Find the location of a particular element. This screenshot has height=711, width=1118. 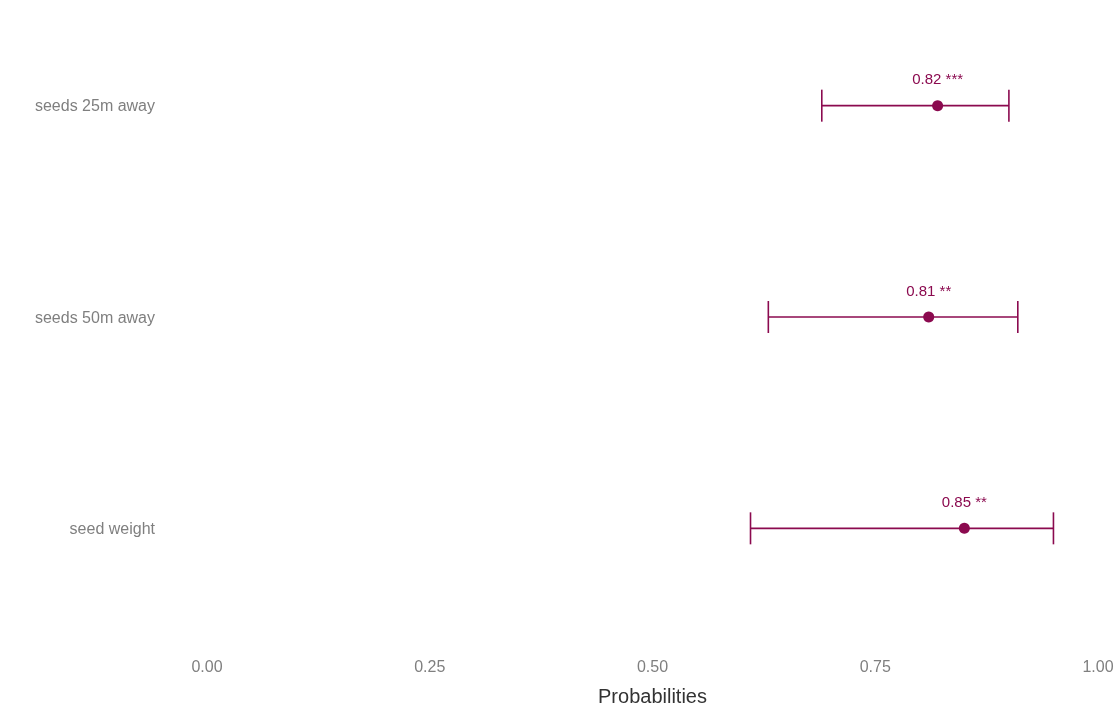

x-tick-label: 0.75 is located at coordinates (875, 666).